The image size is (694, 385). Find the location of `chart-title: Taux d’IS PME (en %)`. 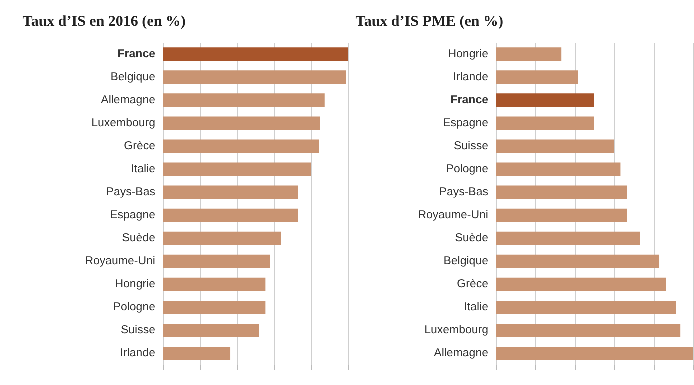

chart-title: Taux d’IS PME (en %) is located at coordinates (430, 22).